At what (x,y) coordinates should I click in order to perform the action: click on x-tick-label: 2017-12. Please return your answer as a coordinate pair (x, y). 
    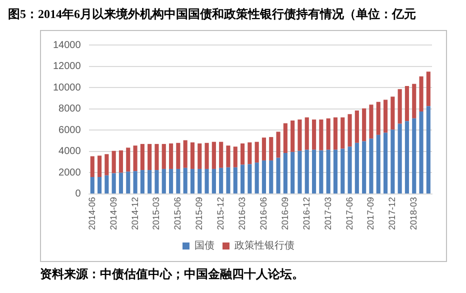
    Looking at the image, I should click on (392, 213).